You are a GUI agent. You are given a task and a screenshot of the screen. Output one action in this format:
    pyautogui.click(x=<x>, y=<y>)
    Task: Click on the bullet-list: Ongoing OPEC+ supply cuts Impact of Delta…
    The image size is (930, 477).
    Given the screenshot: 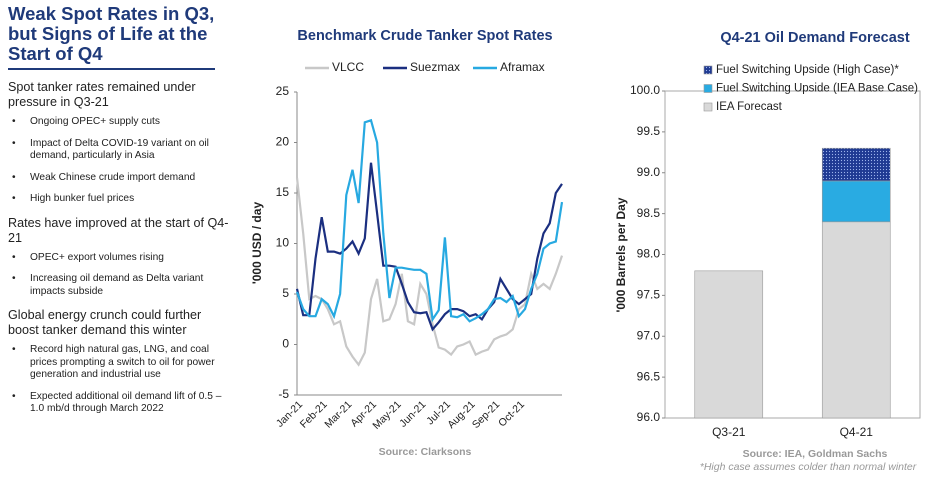 What is the action you would take?
    pyautogui.click(x=119, y=161)
    